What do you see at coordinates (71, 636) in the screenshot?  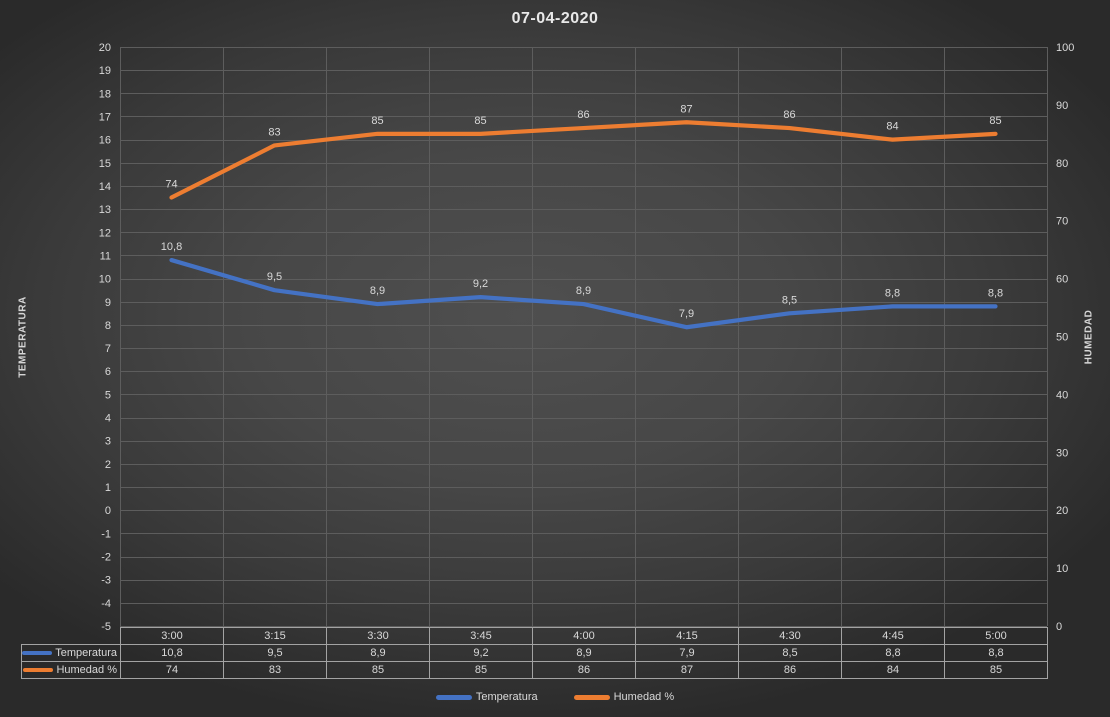 I see `table-corner-blank` at bounding box center [71, 636].